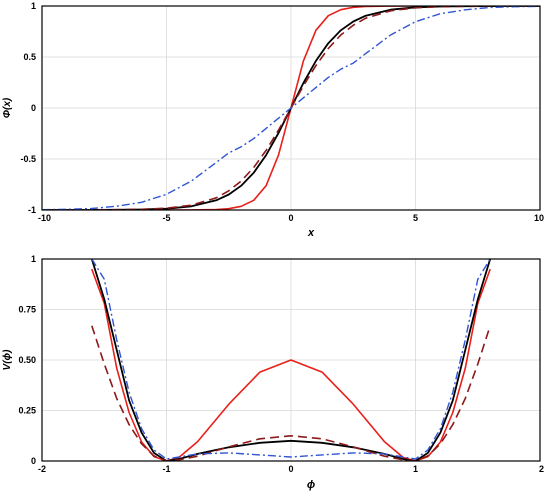  Describe the element at coordinates (27, 360) in the screenshot. I see `y-tick-label: 0.50` at that location.